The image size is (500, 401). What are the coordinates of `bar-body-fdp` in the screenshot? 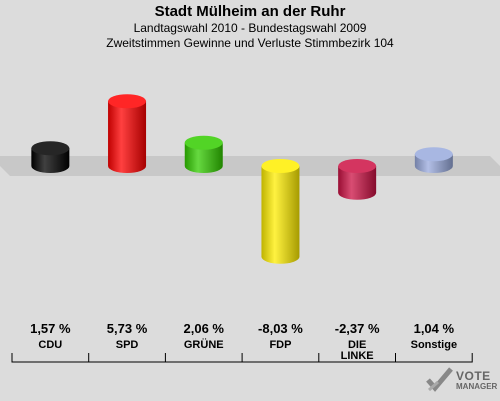 It's located at (280, 215).